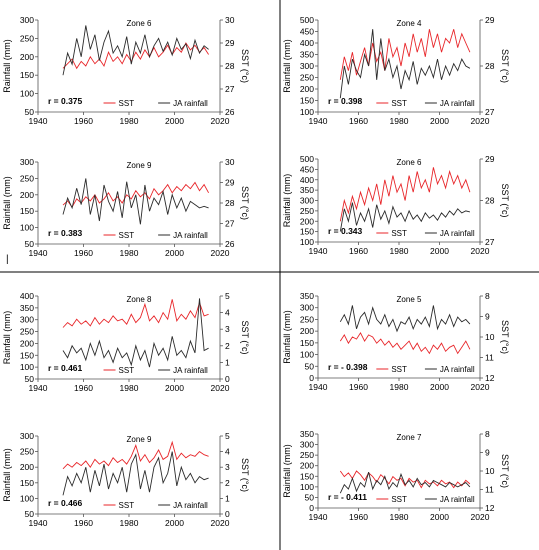 This screenshot has width=539, height=550. I want to click on y-tick-label: 450, so click(307, 169).